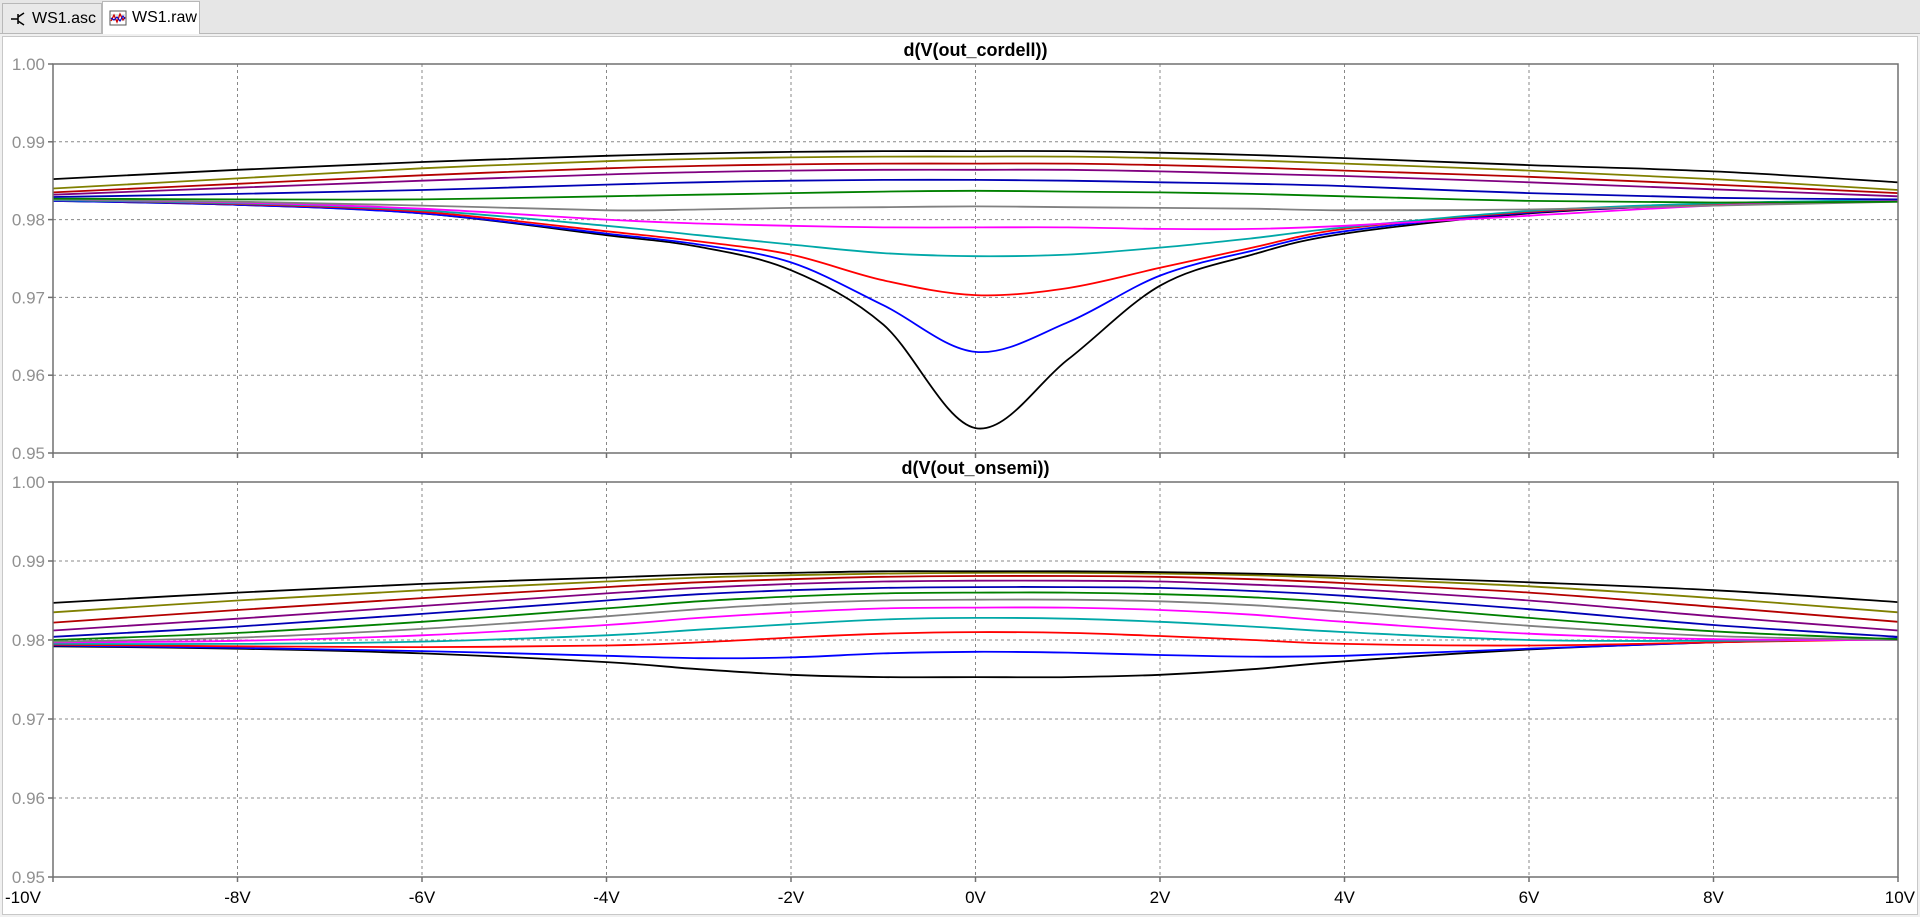 This screenshot has width=1920, height=917. Describe the element at coordinates (976, 468) in the screenshot. I see `plot-title: d(V(out_onsemi))` at that location.